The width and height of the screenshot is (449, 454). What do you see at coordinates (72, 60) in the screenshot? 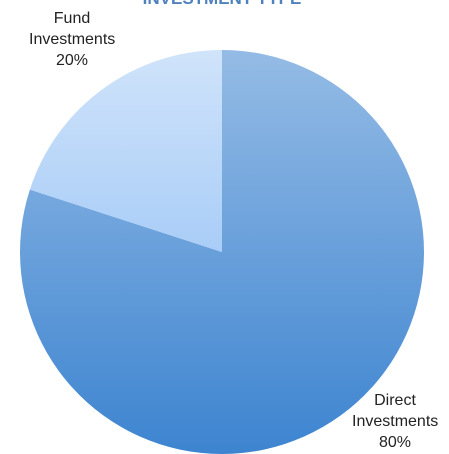
I see `value-label: 20%` at bounding box center [72, 60].